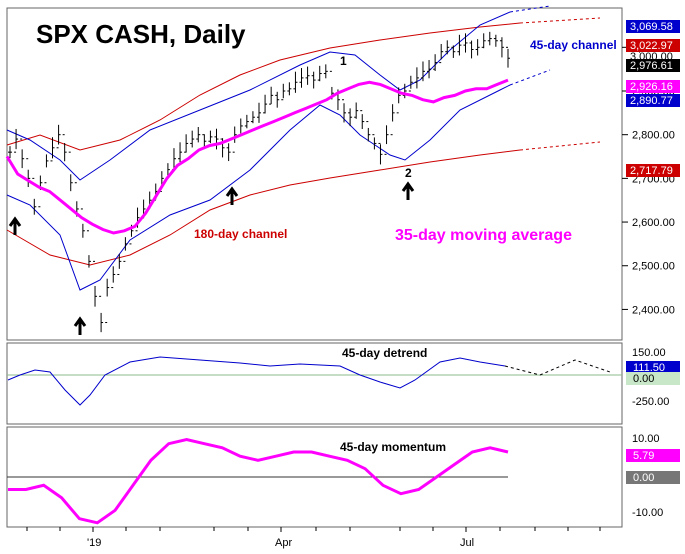 The width and height of the screenshot is (685, 554). I want to click on channel180-lower-projection, so click(560, 146).